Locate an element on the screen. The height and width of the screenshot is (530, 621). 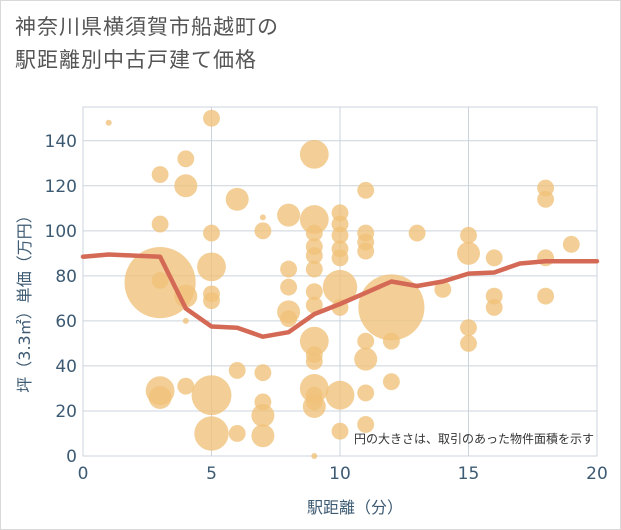
x-tick-label: 10 is located at coordinates (340, 474).